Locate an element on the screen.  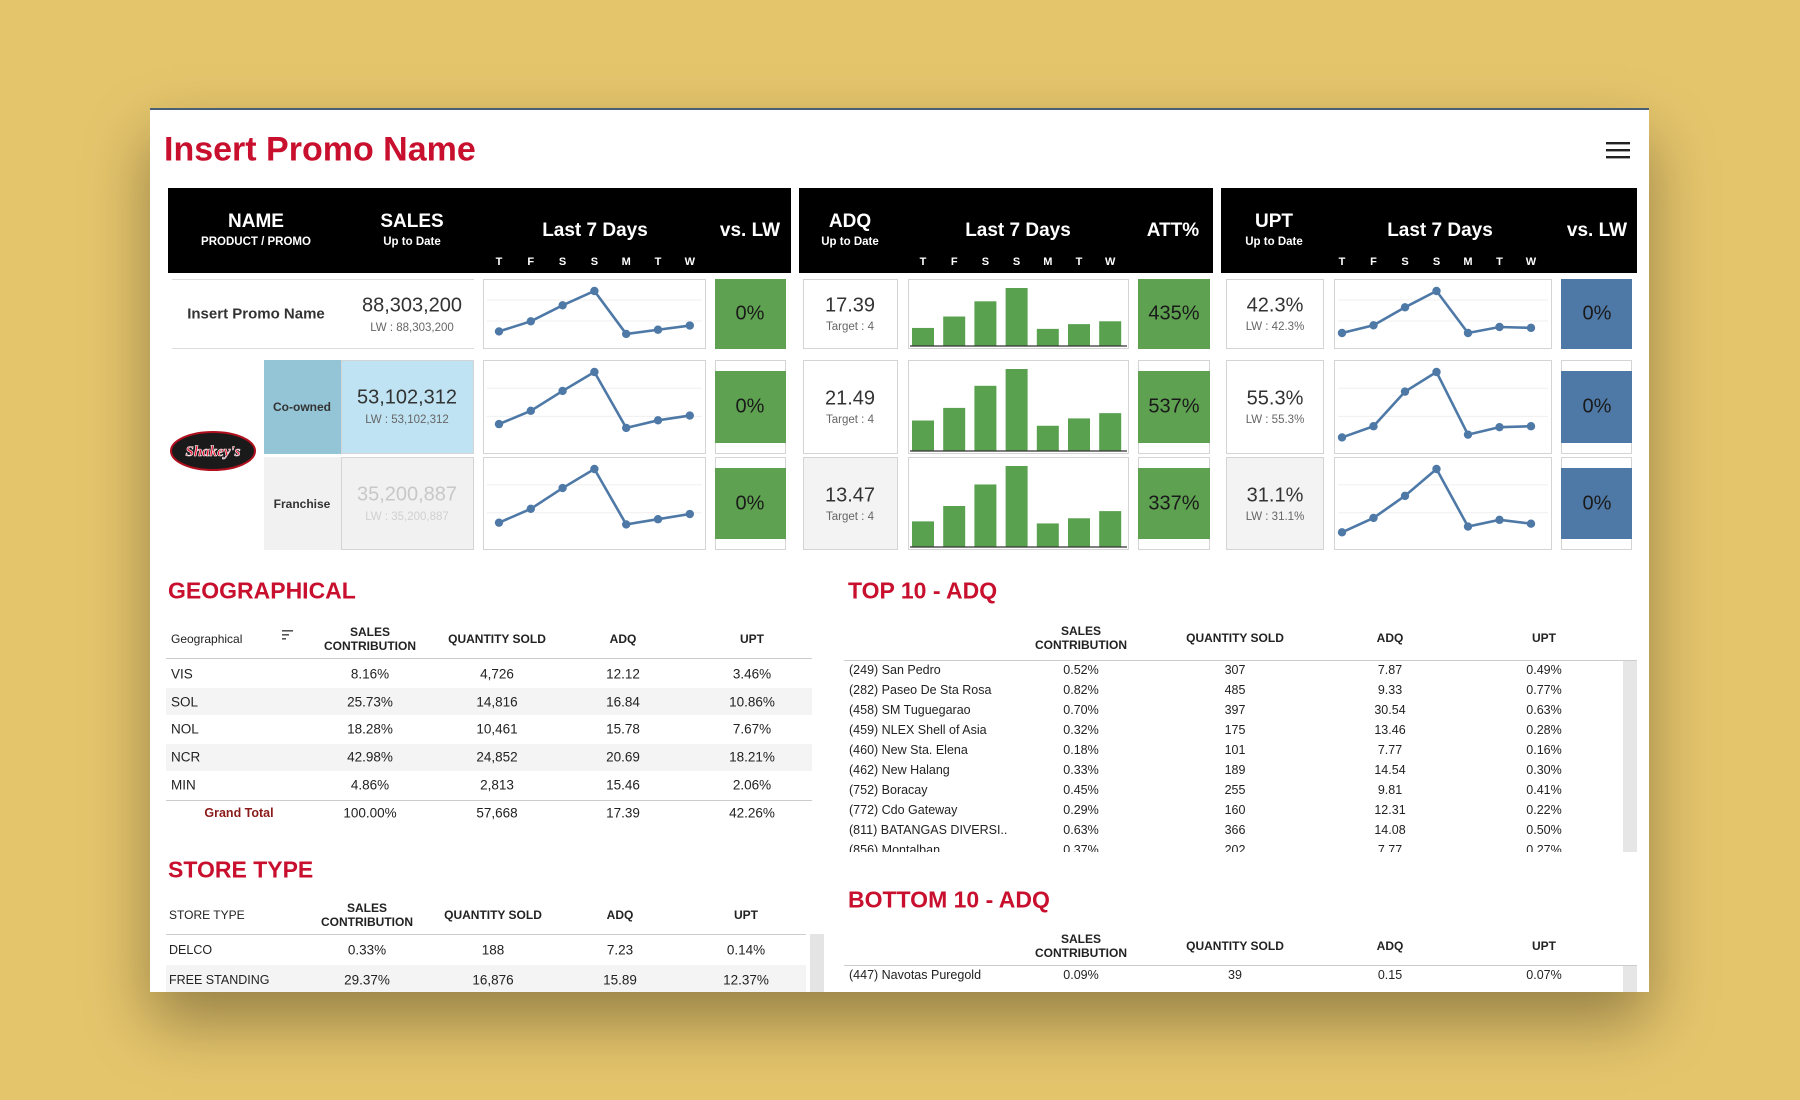
row-stripe is located at coordinates (489, 757).